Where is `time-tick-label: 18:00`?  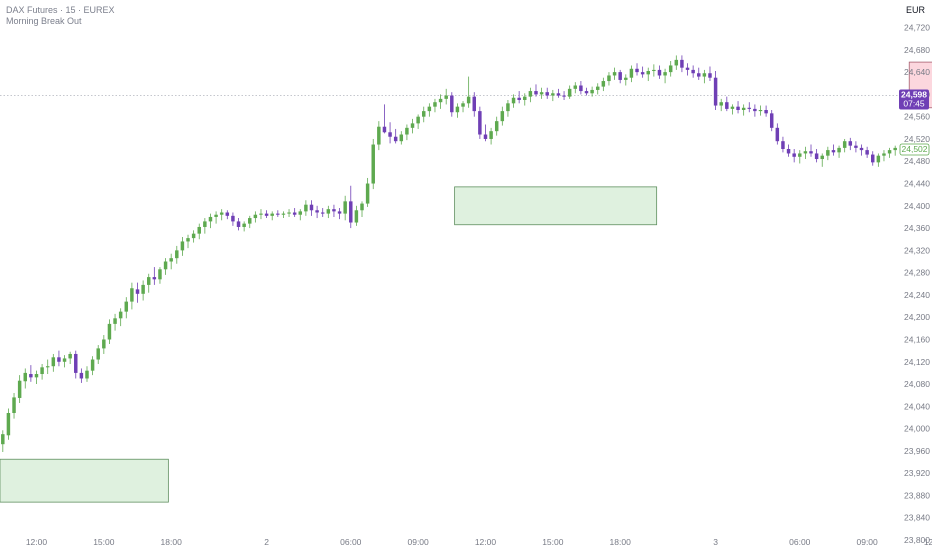 time-tick-label: 18:00 is located at coordinates (621, 542).